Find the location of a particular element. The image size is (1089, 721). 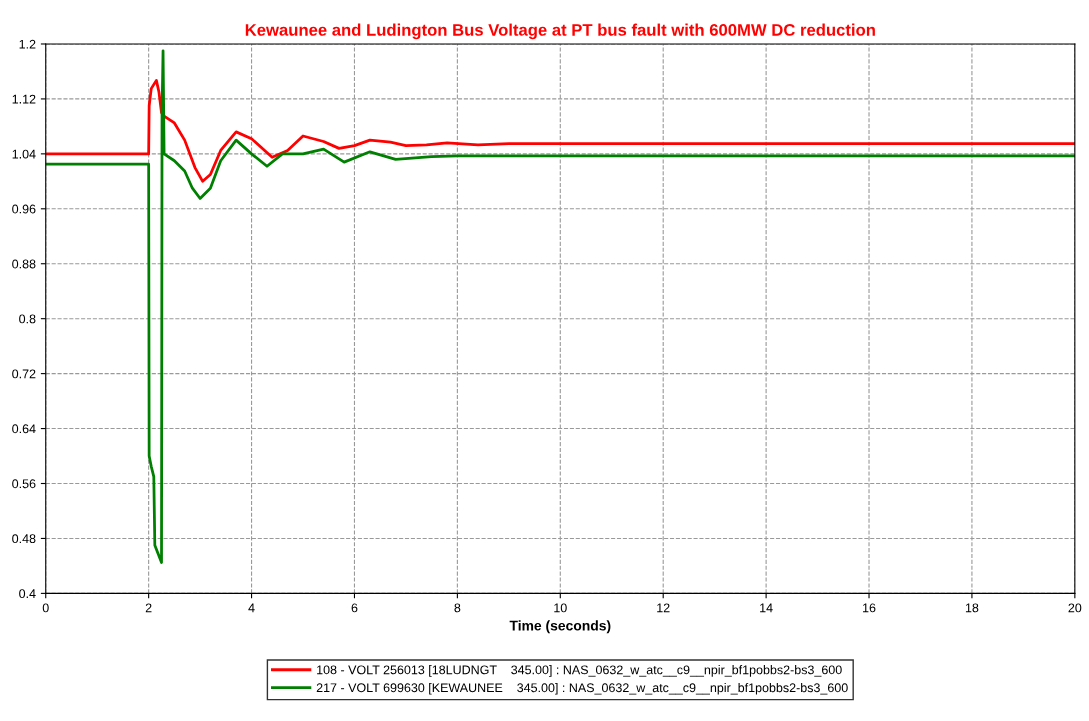

y-tick-label: 0.88 is located at coordinates (24, 264).